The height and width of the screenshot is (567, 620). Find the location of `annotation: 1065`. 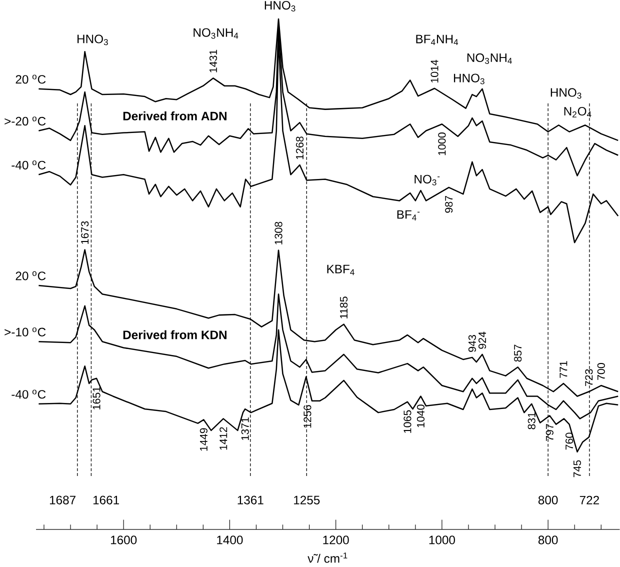

annotation: 1065 is located at coordinates (408, 421).